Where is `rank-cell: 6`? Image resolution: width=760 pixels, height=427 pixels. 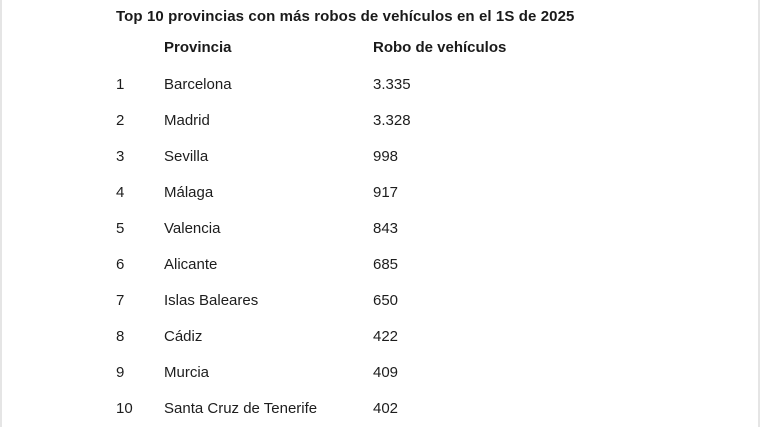 rank-cell: 6 is located at coordinates (120, 264).